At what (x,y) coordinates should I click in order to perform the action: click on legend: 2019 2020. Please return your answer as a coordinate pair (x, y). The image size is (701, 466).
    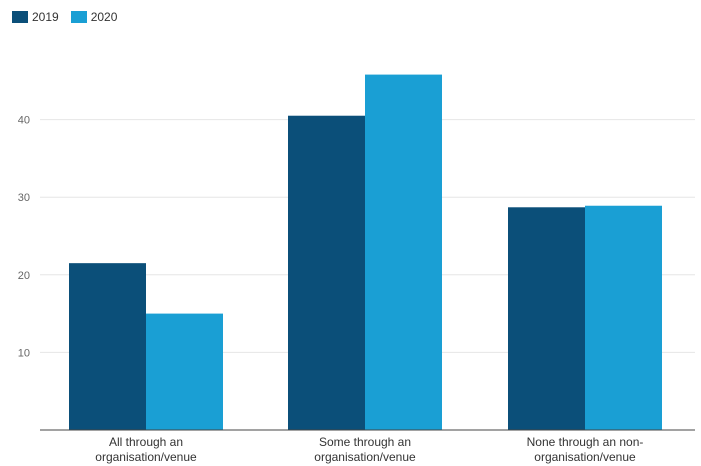
    Looking at the image, I should click on (70, 17).